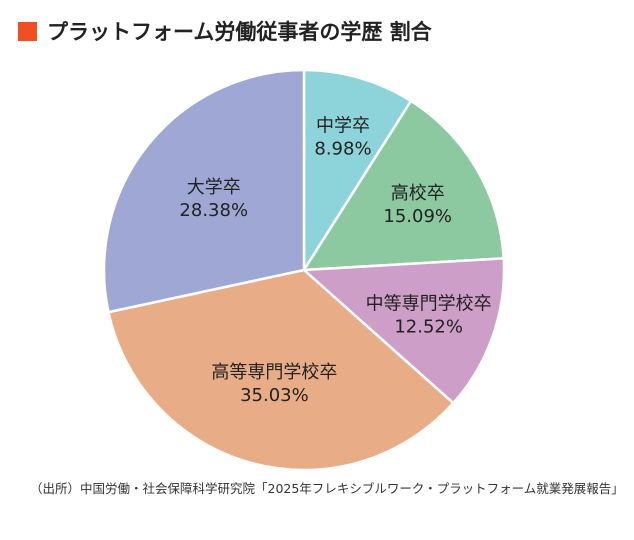  Describe the element at coordinates (27, 31) in the screenshot. I see `title-marker-square` at that location.